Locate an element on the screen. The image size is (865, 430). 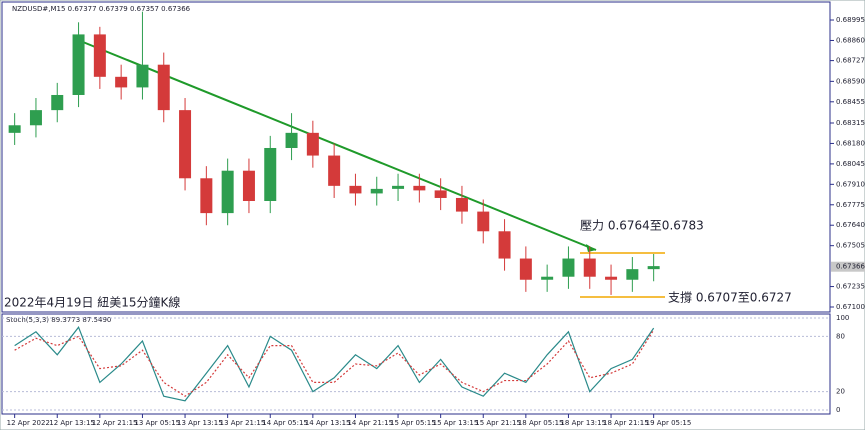
y-tick-label: 0.68727 is located at coordinates (850, 61).